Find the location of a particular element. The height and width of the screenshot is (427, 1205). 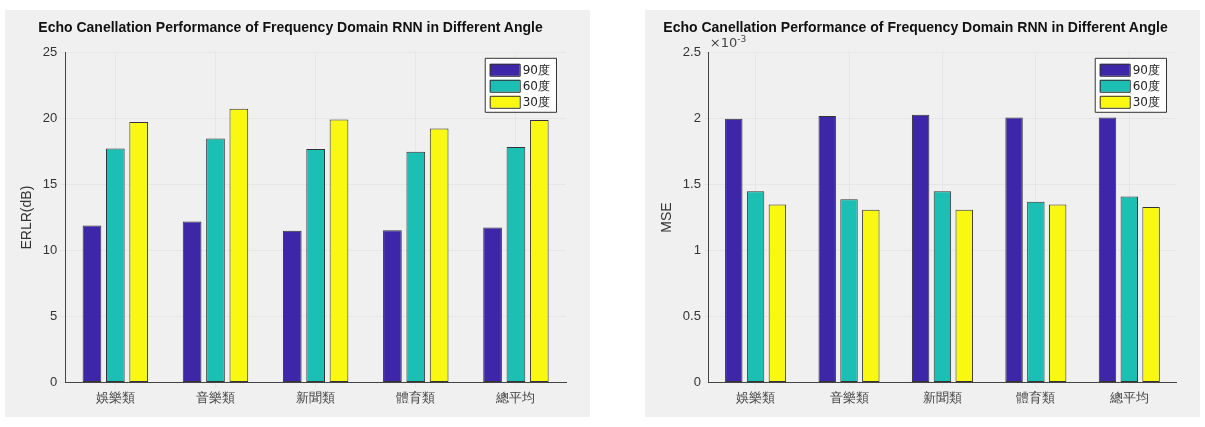

y-tick-label: 2 is located at coordinates (697, 118).